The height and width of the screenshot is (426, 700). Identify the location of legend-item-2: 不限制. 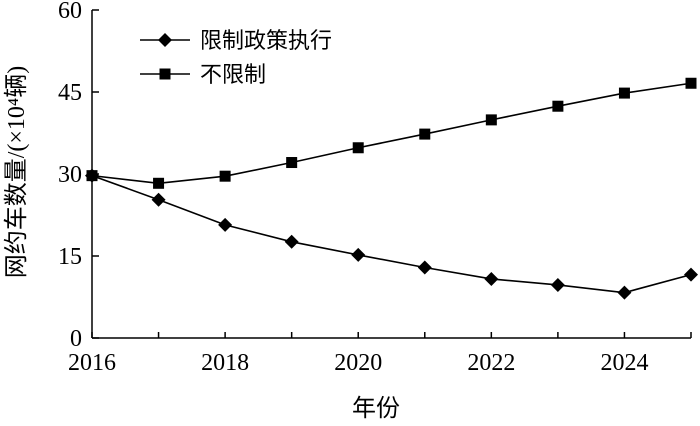
(203, 74).